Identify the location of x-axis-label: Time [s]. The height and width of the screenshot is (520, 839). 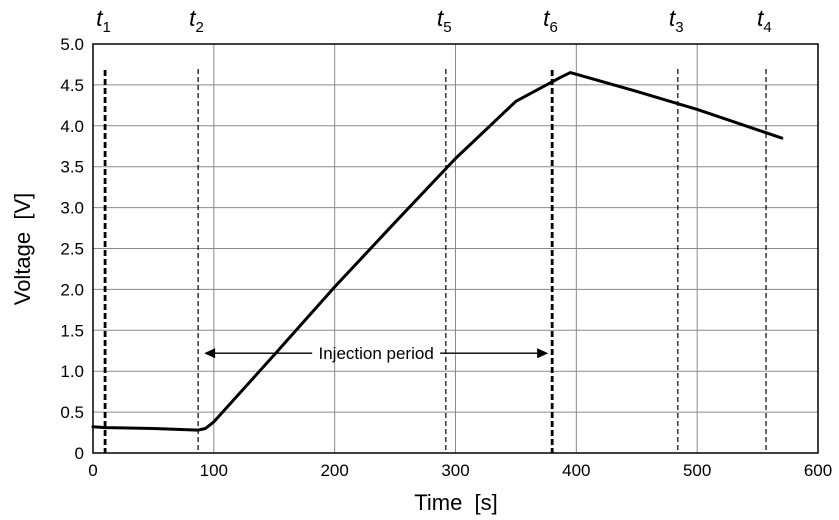
(456, 502).